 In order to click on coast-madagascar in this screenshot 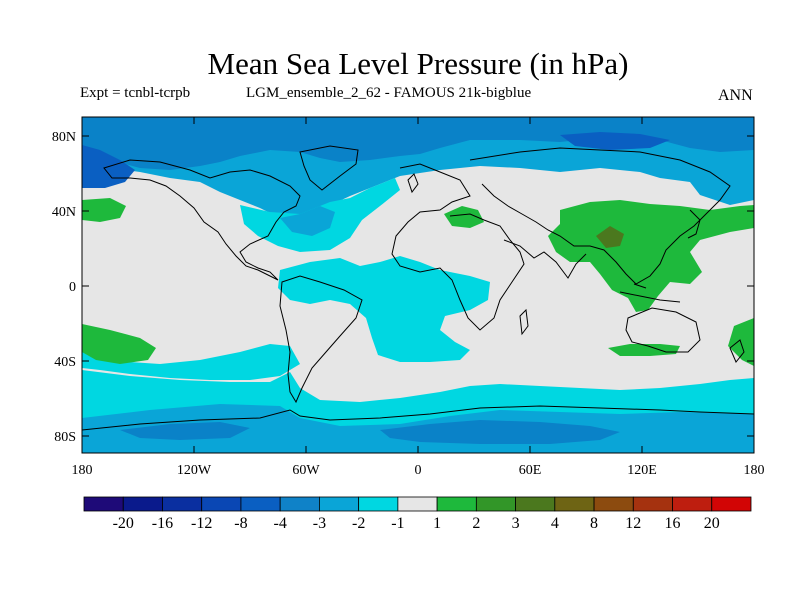, I will do `click(524, 322)`.